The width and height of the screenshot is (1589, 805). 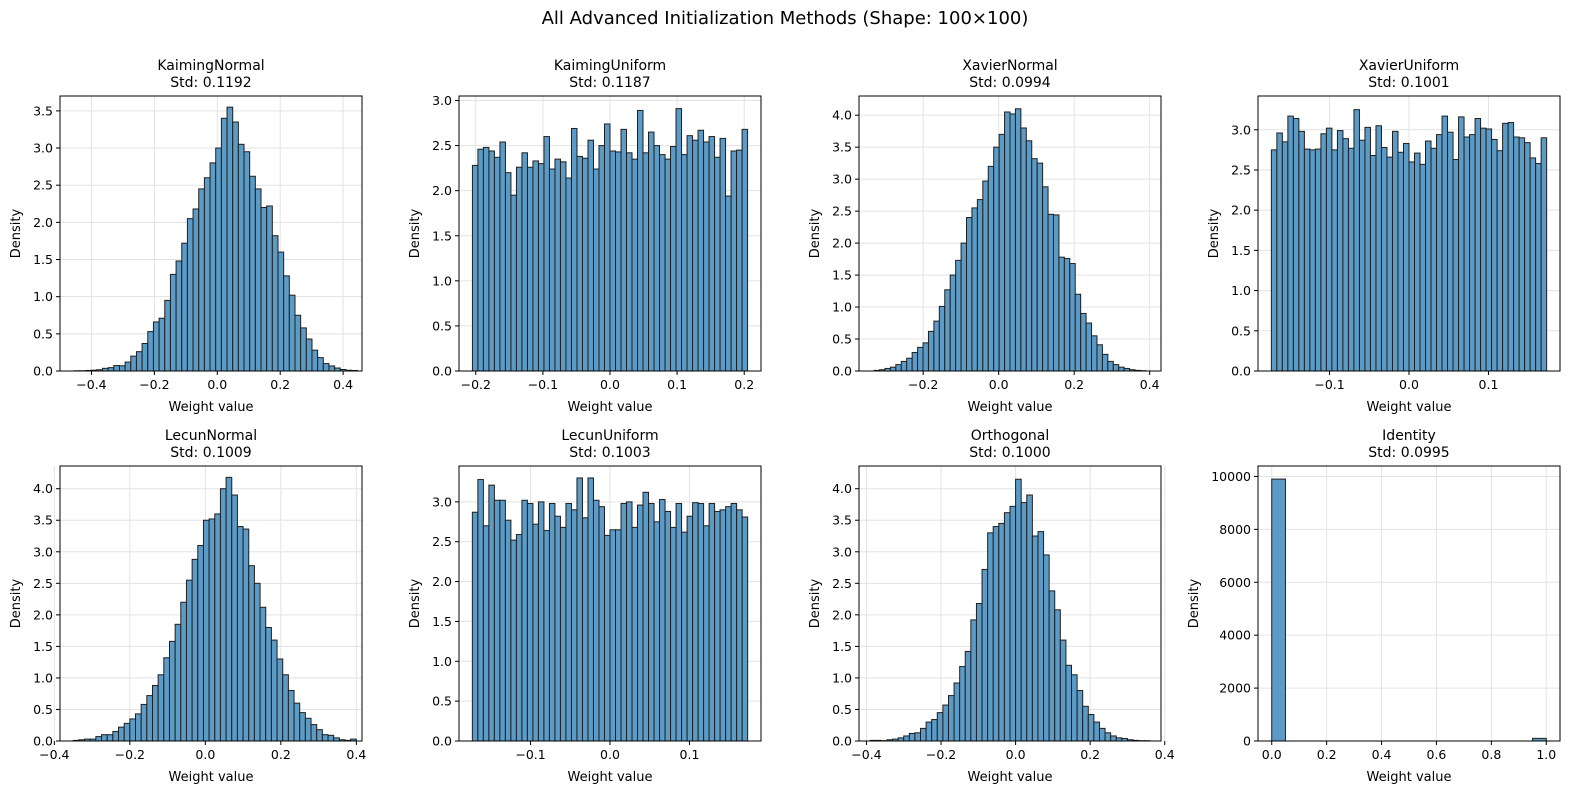 What do you see at coordinates (43, 296) in the screenshot?
I see `y-tick-label: 1.0` at bounding box center [43, 296].